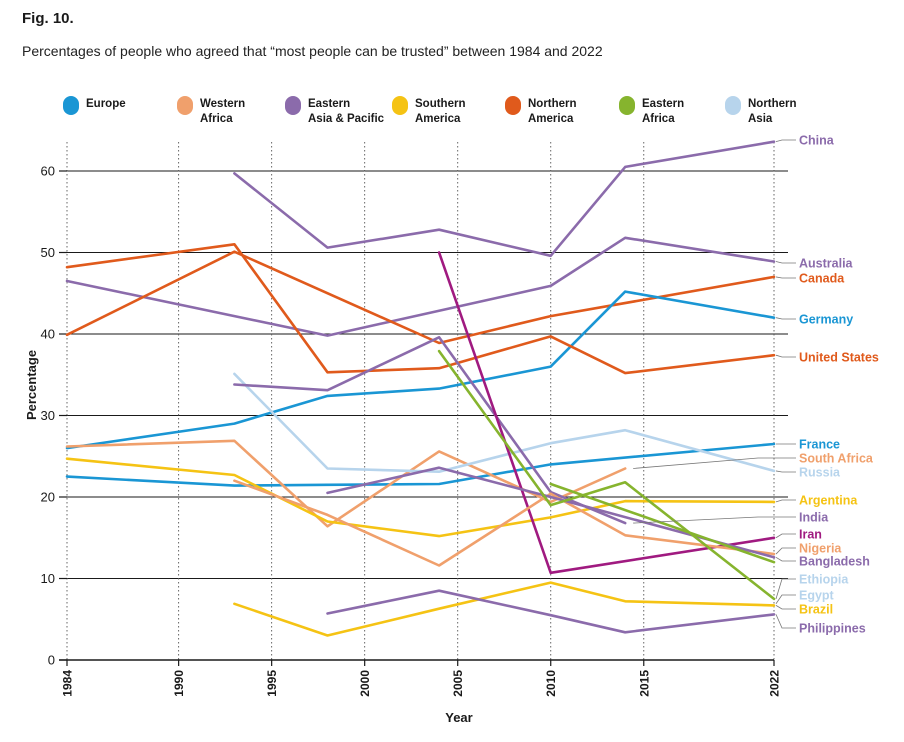  What do you see at coordinates (785, 356) in the screenshot?
I see `connector-united-states` at bounding box center [785, 356].